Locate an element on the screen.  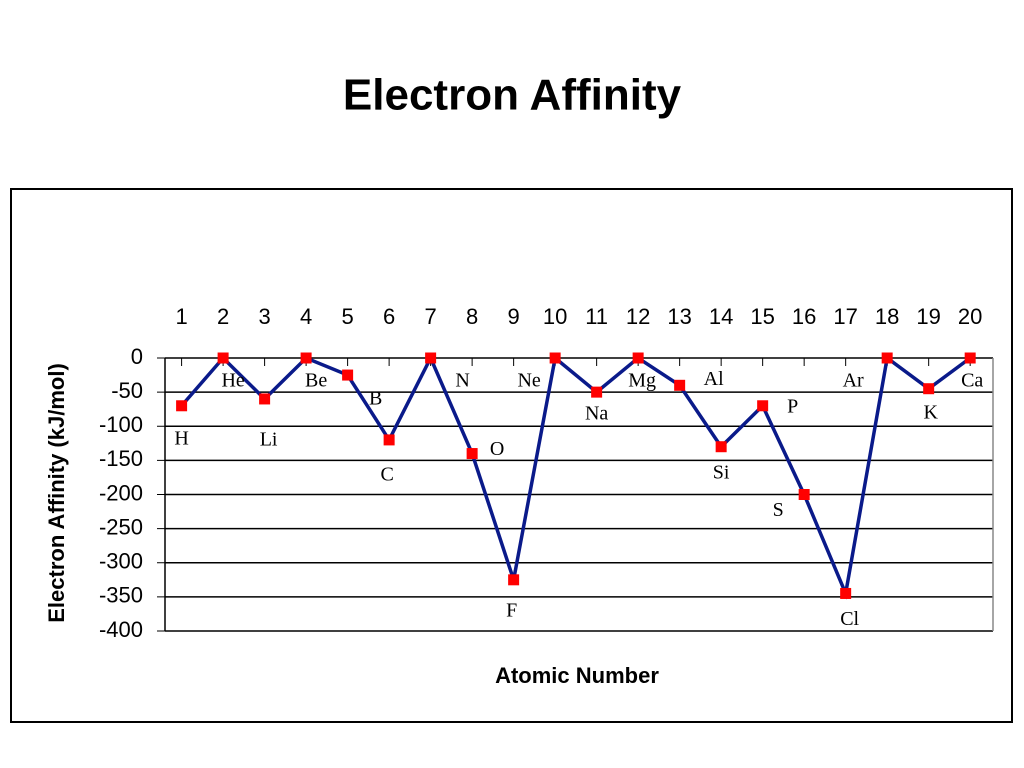
y-tick-label: -400 is located at coordinates (121, 629).